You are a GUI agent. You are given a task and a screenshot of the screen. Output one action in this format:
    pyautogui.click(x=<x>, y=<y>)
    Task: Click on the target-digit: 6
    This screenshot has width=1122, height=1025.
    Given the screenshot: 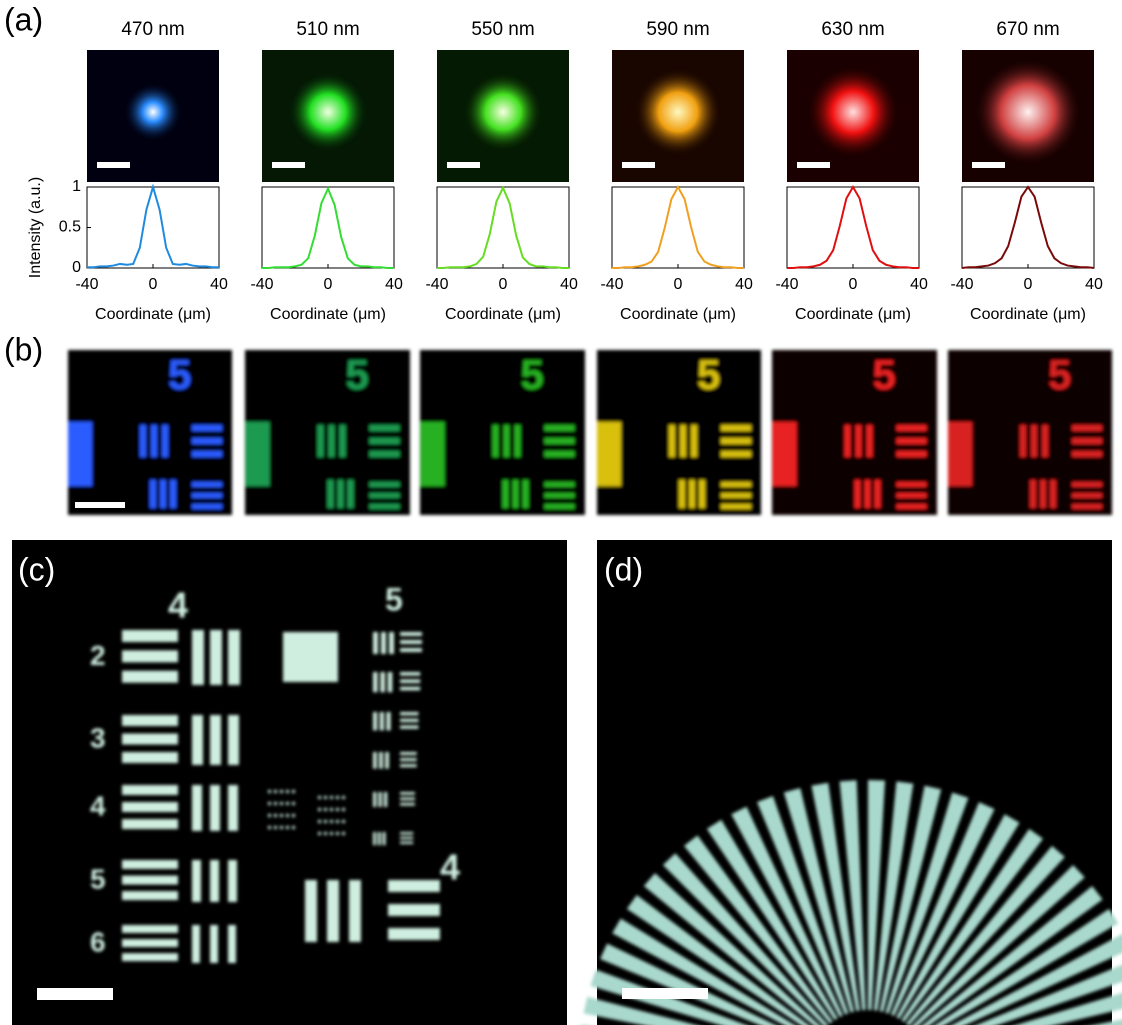 What is the action you would take?
    pyautogui.click(x=98, y=941)
    